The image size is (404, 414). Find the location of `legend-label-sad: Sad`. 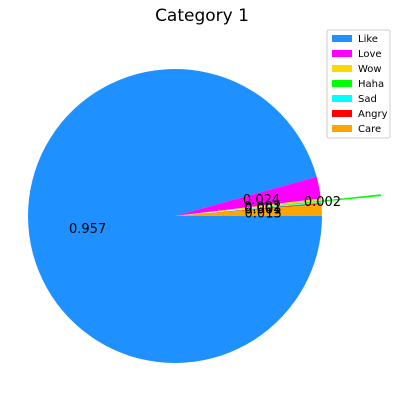

legend-label-sad: Sad is located at coordinates (367, 99).